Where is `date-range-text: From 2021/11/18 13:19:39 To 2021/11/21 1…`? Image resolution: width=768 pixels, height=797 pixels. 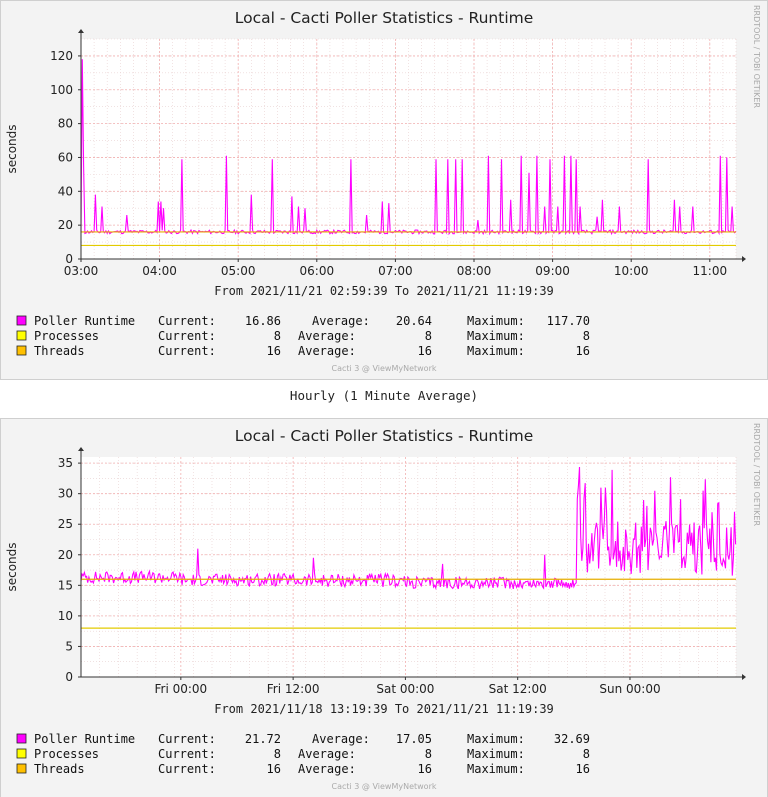 date-range-text: From 2021/11/18 13:19:39 To 2021/11/21 1… is located at coordinates (384, 709).